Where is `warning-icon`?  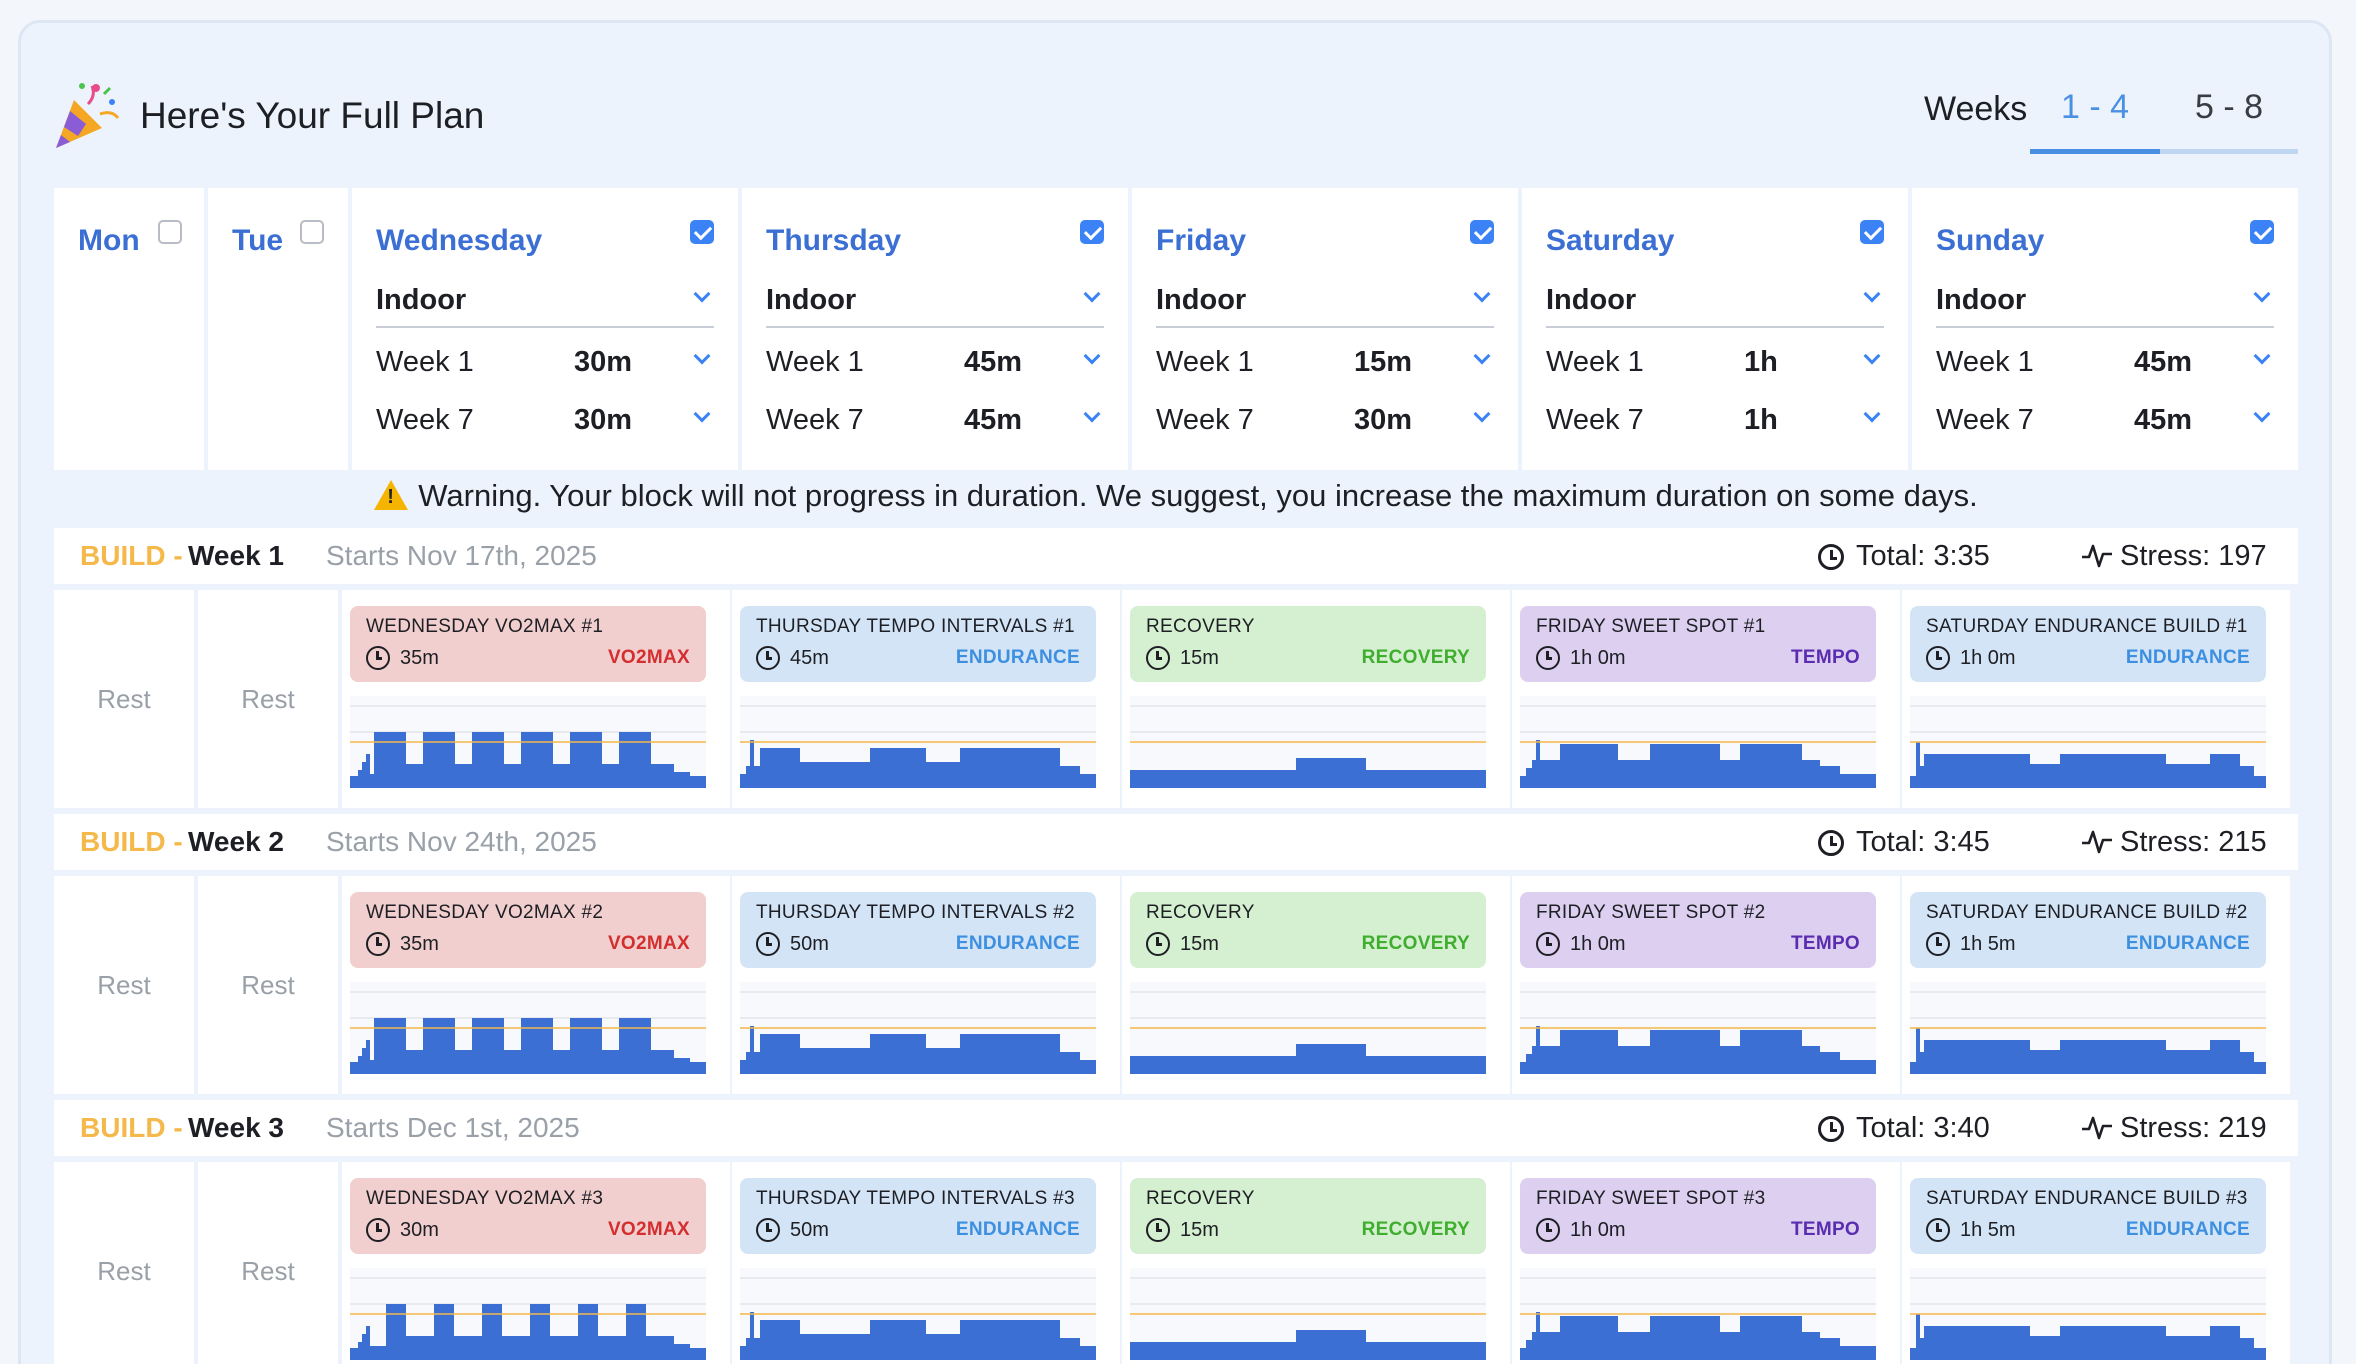 warning-icon is located at coordinates (391, 495).